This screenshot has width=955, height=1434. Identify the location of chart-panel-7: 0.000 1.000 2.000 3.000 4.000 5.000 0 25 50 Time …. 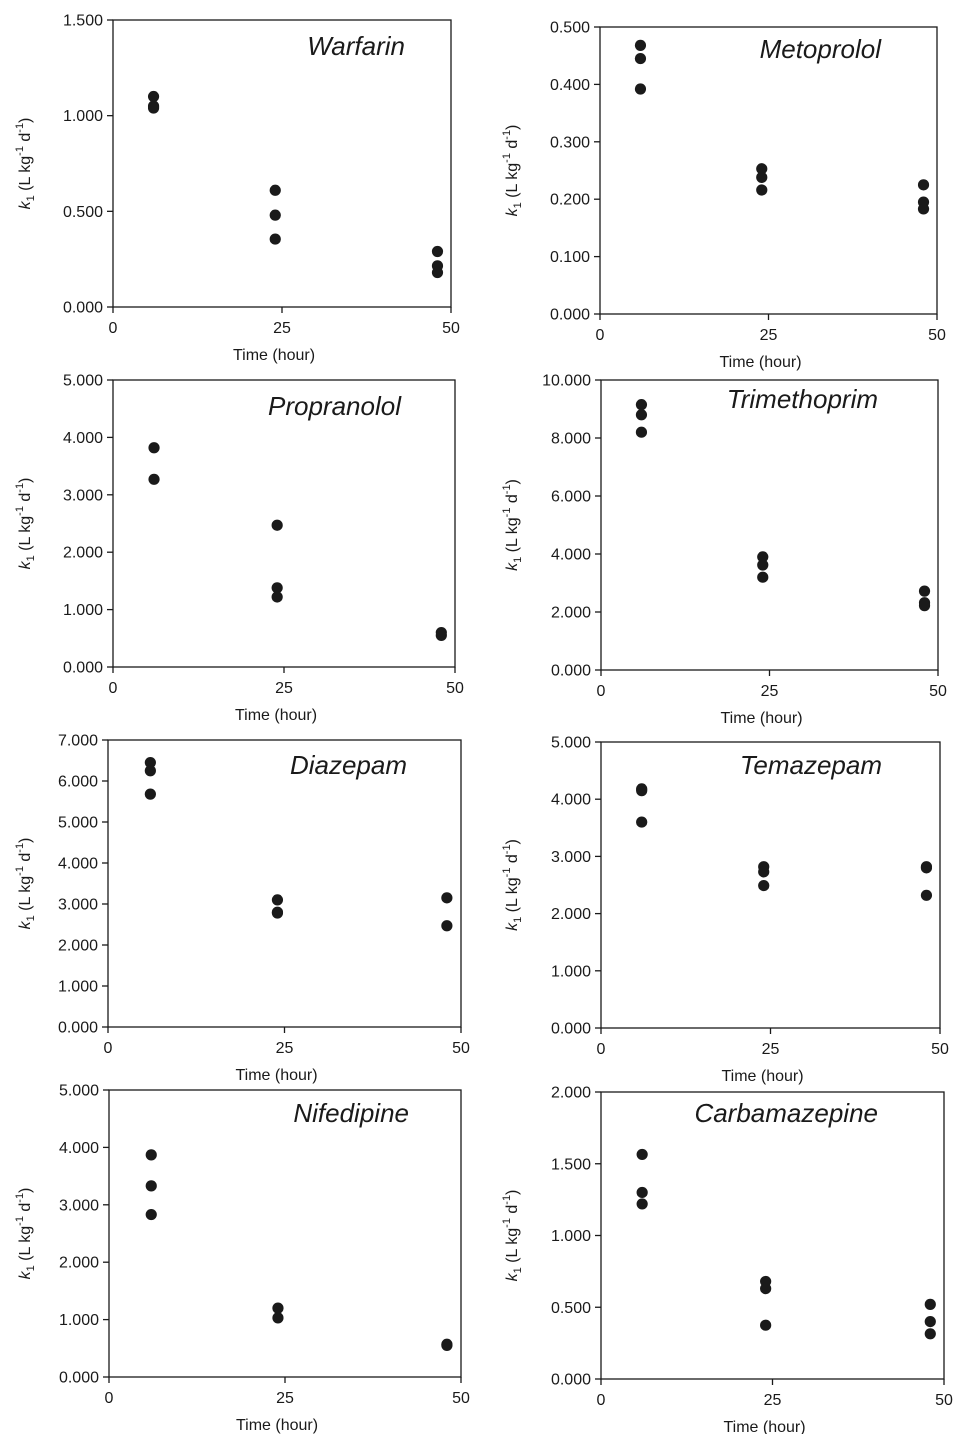
(242, 1258).